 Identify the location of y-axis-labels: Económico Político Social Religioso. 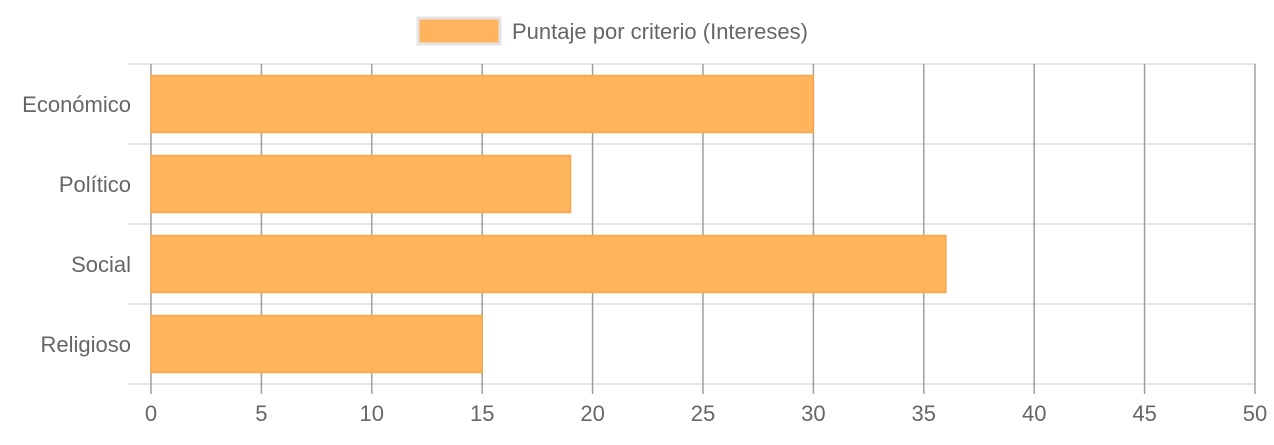
(76, 224).